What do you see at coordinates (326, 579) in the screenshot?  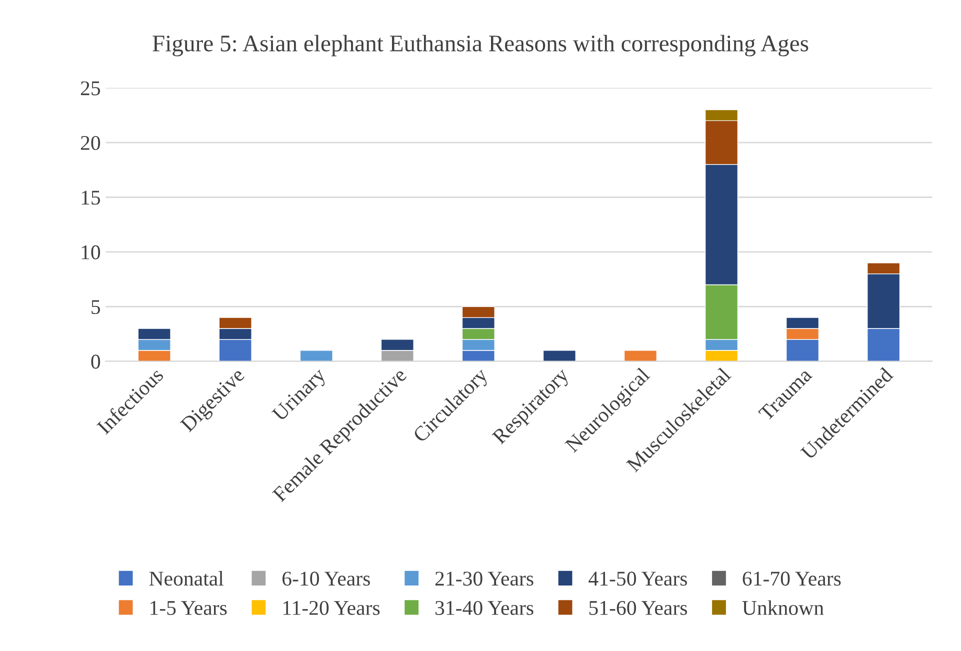 I see `legend-label: 6-10 Years` at bounding box center [326, 579].